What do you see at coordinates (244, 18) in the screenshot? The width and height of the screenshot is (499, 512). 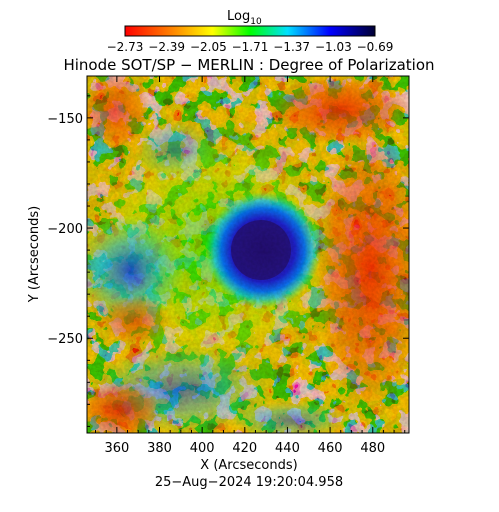 I see `colorbar-title: Log10` at bounding box center [244, 18].